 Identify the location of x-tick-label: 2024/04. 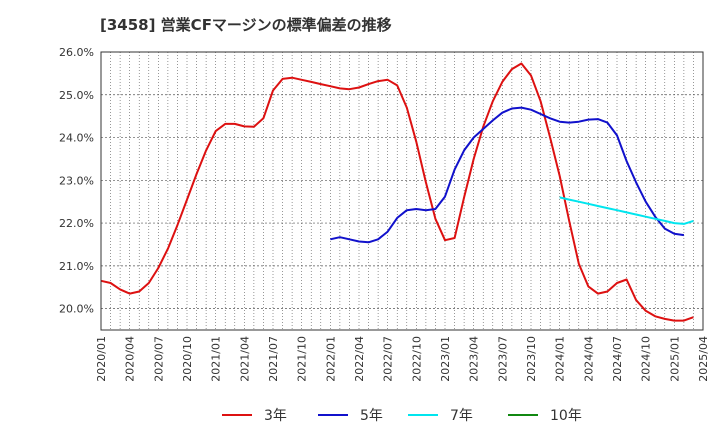
(588, 359).